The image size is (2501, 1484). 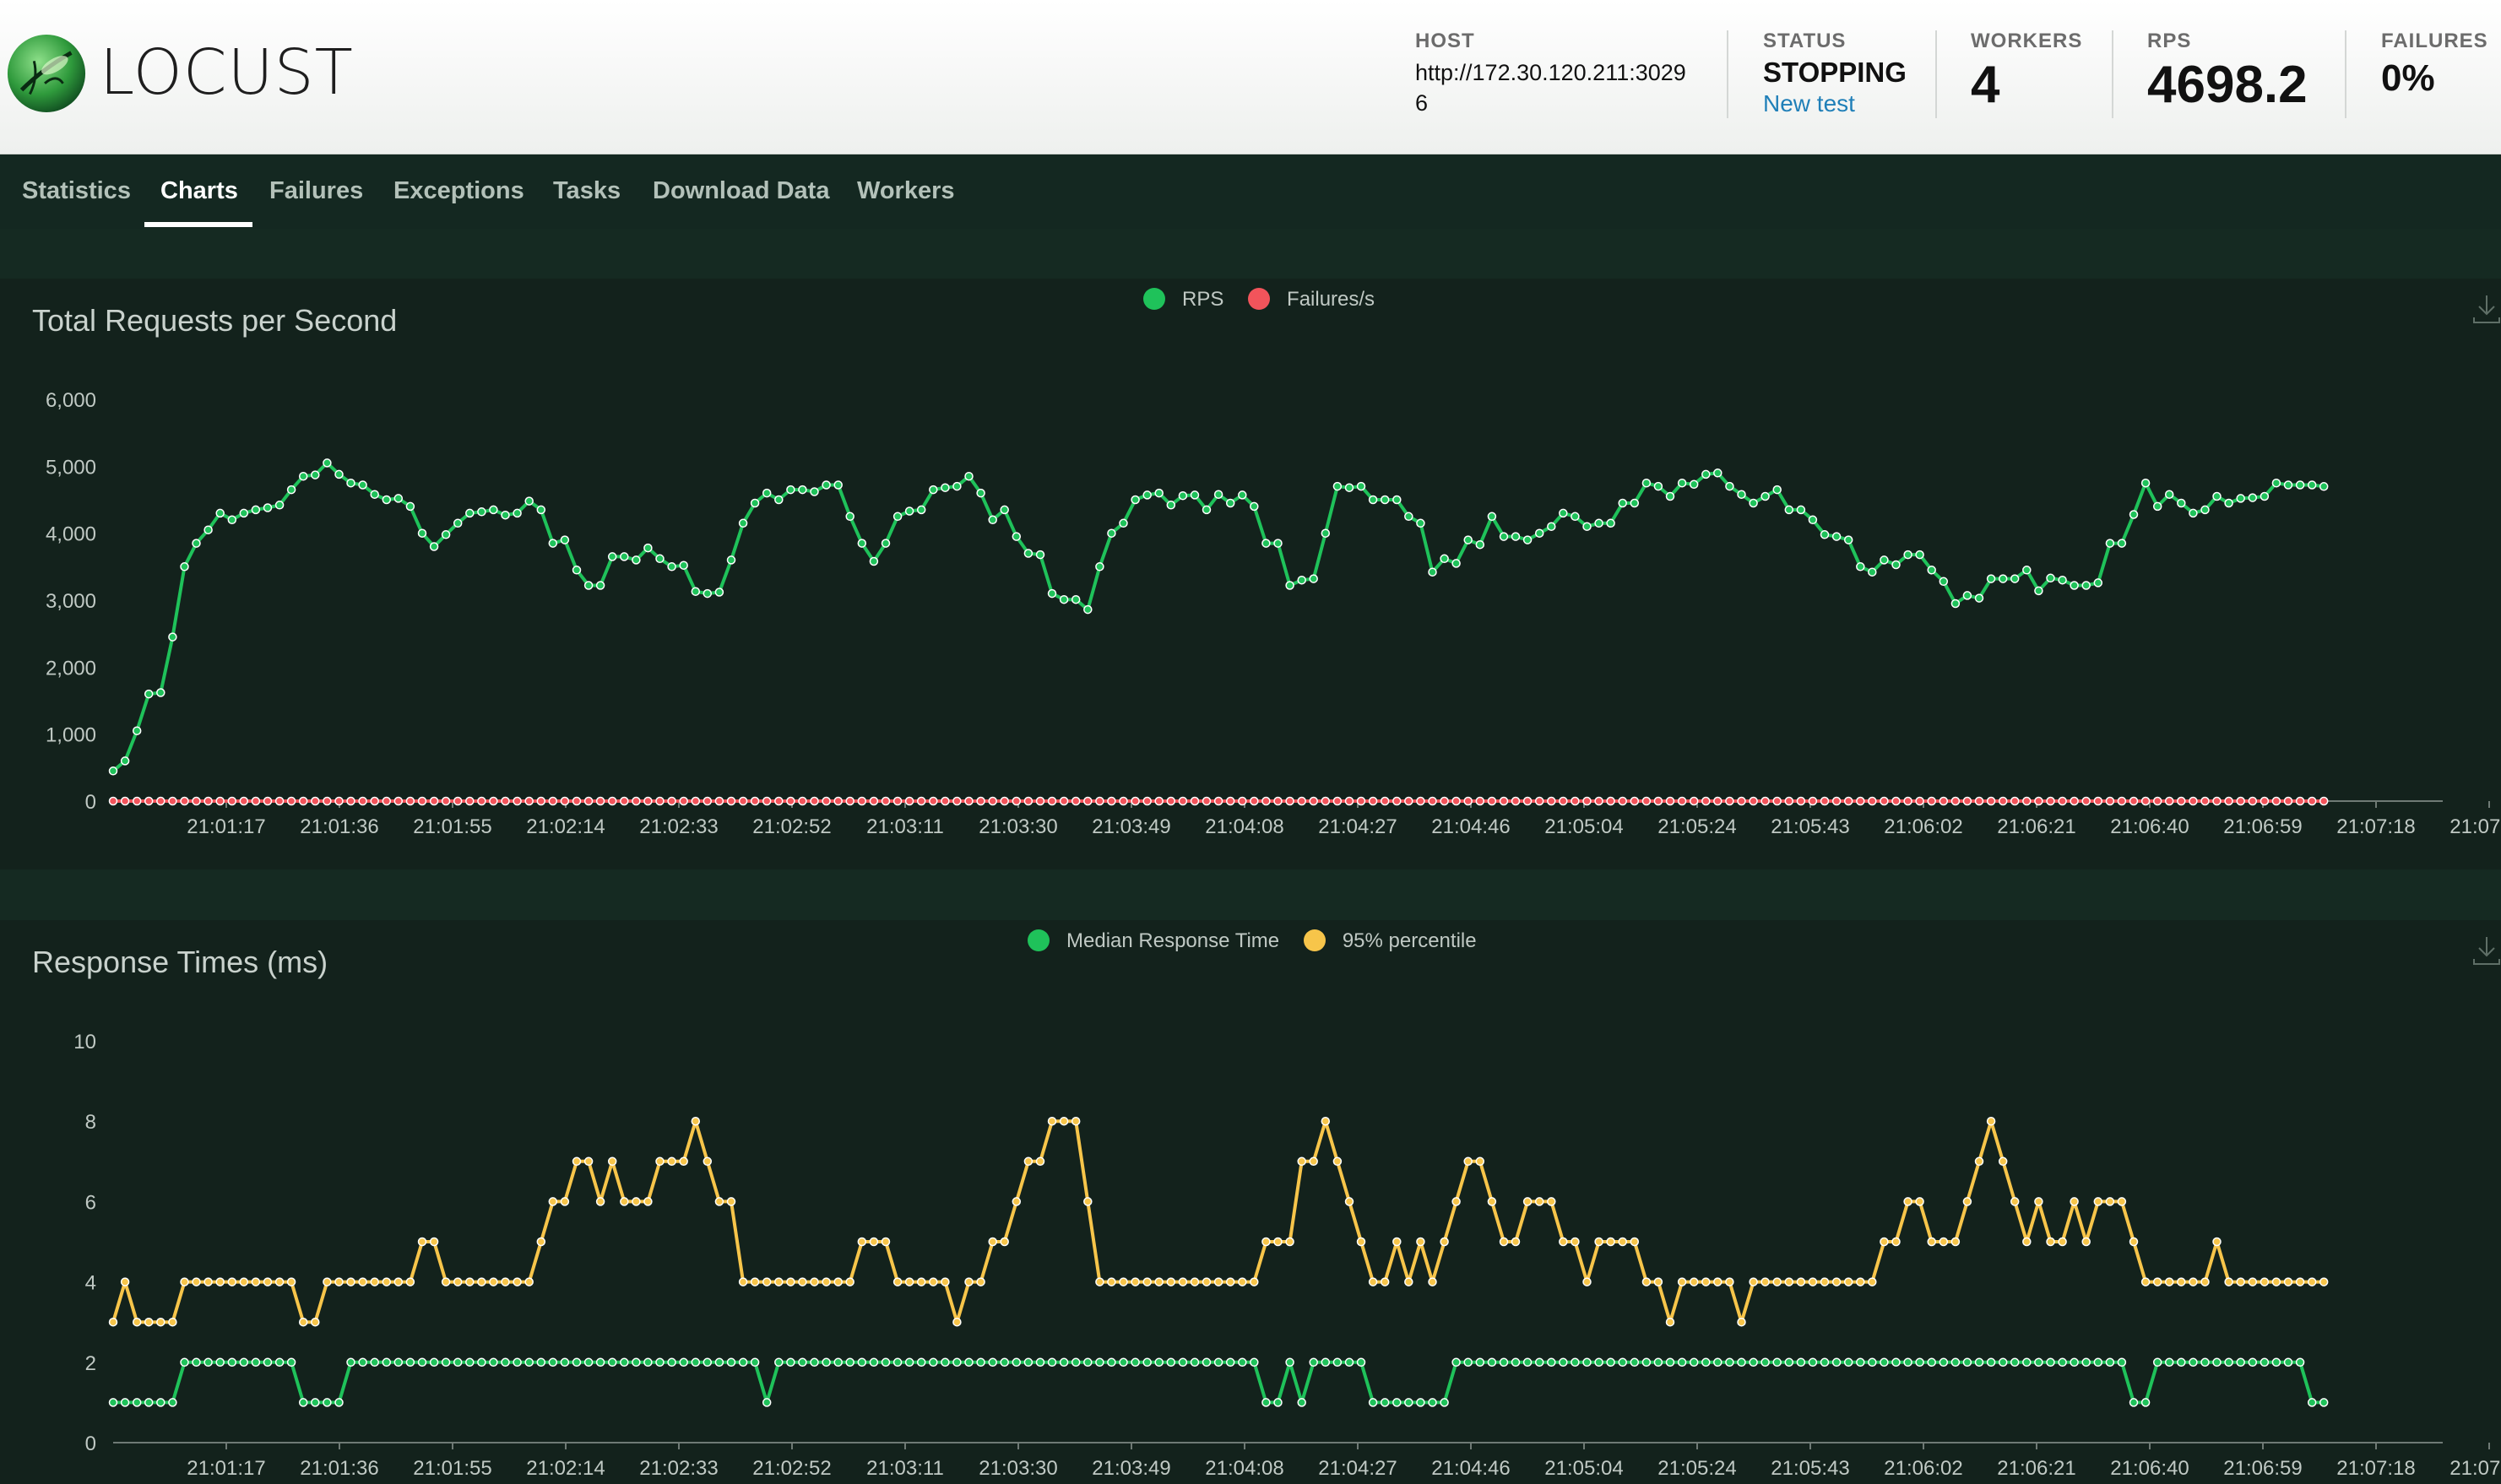 What do you see at coordinates (459, 190) in the screenshot?
I see `tab-exceptions: Exceptions` at bounding box center [459, 190].